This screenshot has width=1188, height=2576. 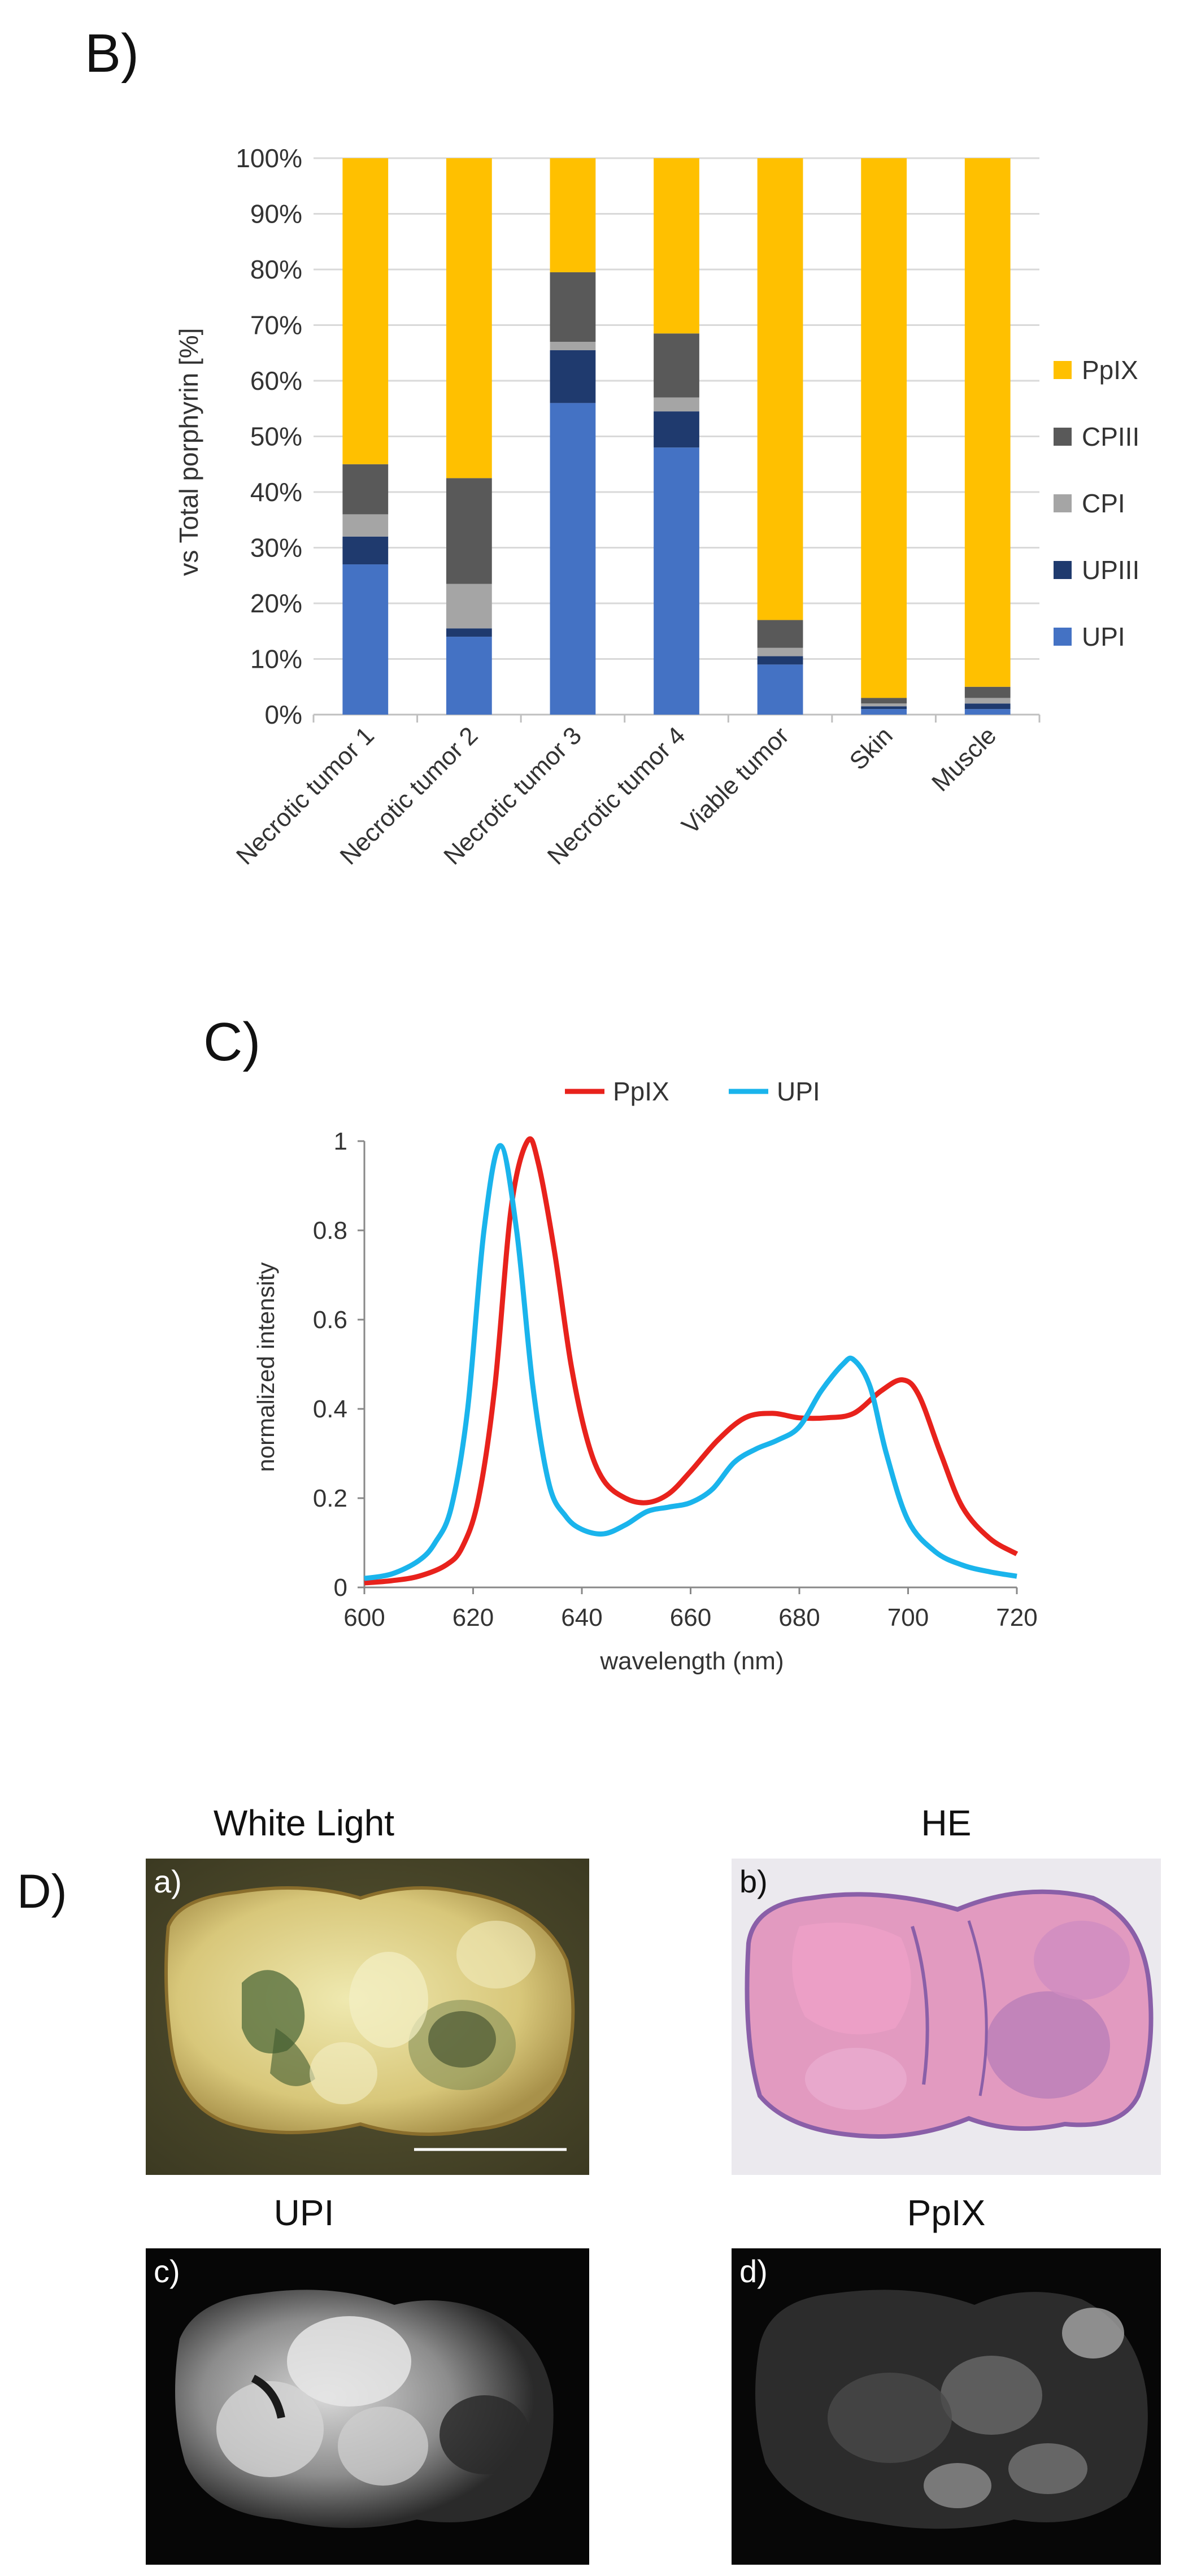 I want to click on chart-c-x-tick-labels: 600 620 640 660 680 700 720, so click(x=690, y=1617).